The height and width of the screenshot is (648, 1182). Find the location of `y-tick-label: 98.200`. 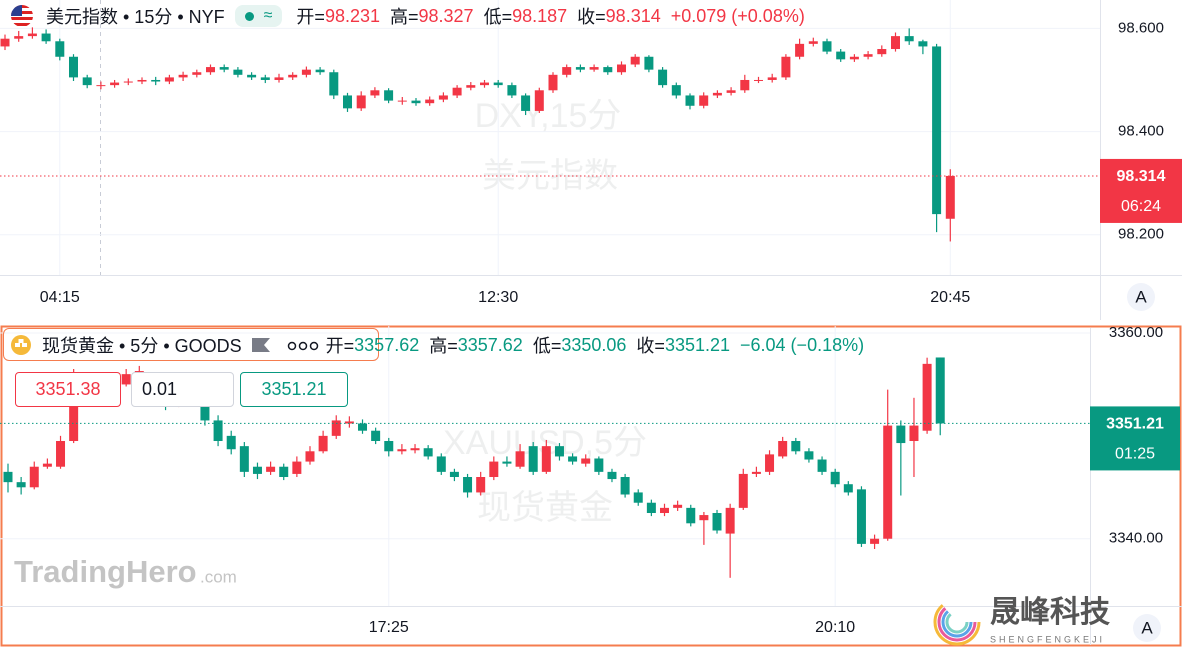

y-tick-label: 98.200 is located at coordinates (1141, 234).